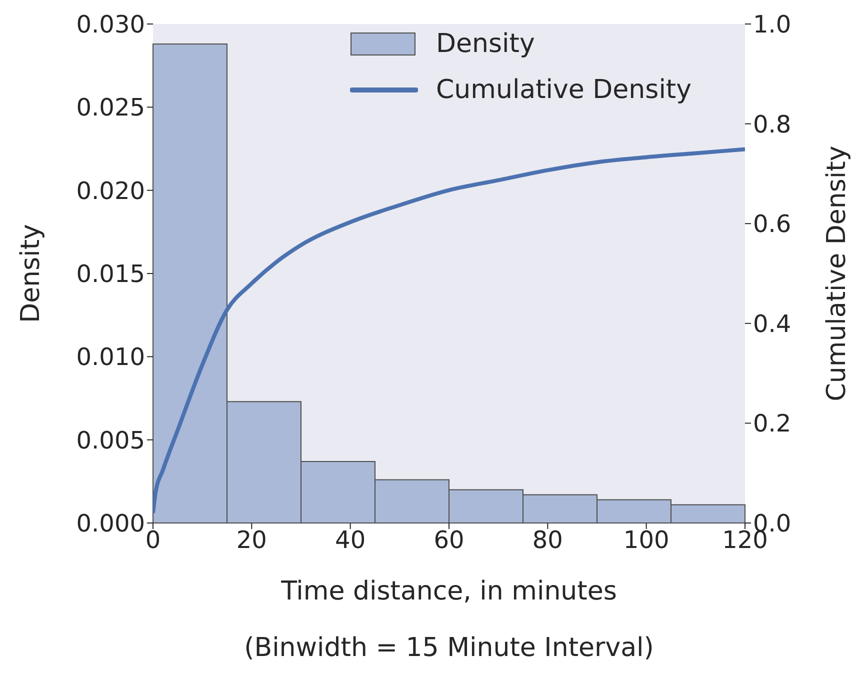 The height and width of the screenshot is (675, 852). Describe the element at coordinates (837, 274) in the screenshot. I see `y2-axis-title: Cumulative Density` at that location.